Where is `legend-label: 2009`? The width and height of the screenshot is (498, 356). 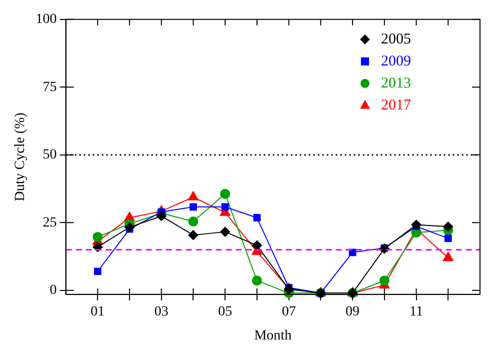 legend-label: 2009 is located at coordinates (396, 61).